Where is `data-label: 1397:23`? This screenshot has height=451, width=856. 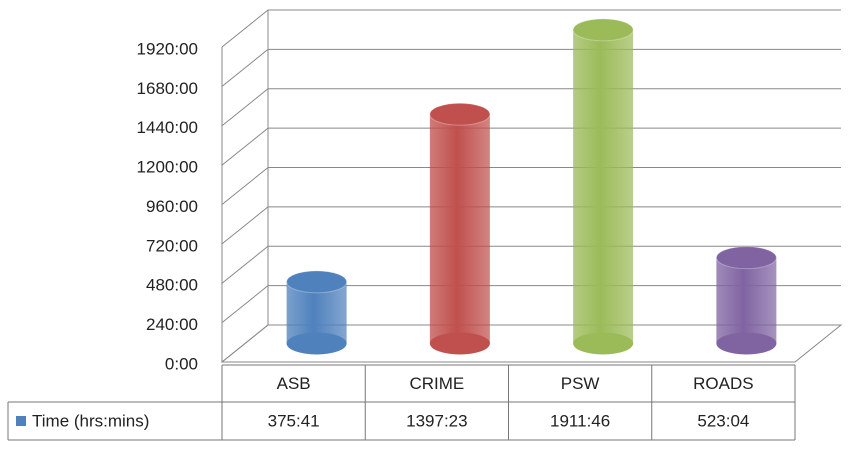
data-label: 1397:23 is located at coordinates (436, 420).